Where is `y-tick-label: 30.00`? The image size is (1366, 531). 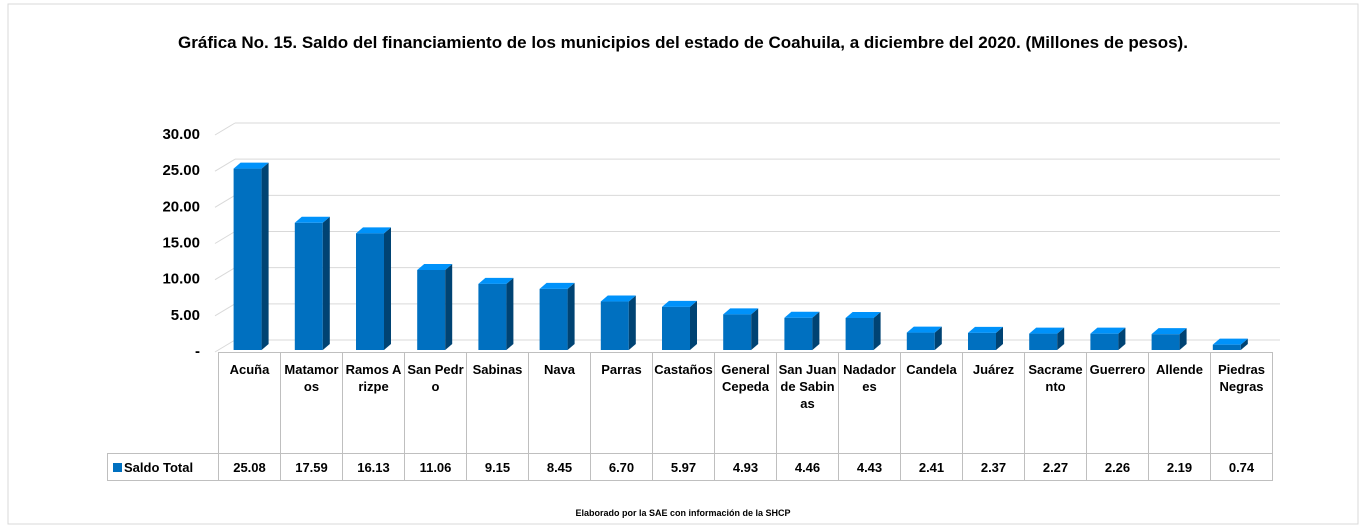
y-tick-label: 30.00 is located at coordinates (181, 134).